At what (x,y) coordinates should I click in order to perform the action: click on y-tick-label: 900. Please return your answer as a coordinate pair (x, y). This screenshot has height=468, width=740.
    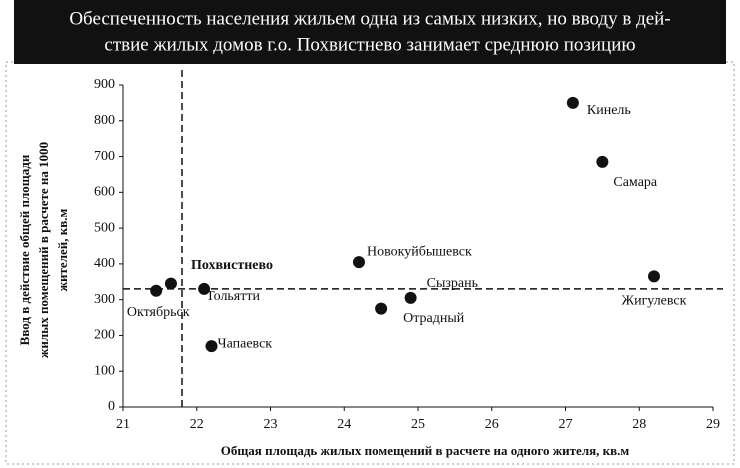
    Looking at the image, I should click on (104, 84).